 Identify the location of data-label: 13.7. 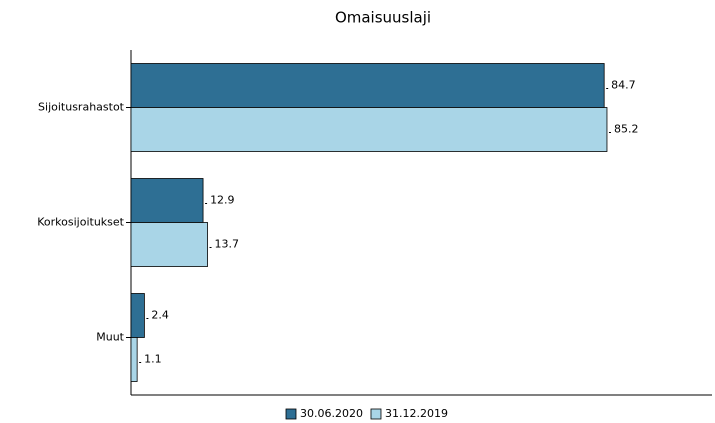
(227, 244).